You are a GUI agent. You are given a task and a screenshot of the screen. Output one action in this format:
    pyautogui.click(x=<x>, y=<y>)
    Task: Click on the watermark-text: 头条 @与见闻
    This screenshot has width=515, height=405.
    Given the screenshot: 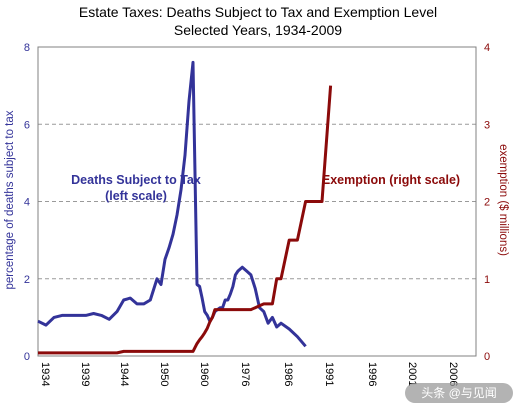 What is the action you would take?
    pyautogui.click(x=459, y=393)
    